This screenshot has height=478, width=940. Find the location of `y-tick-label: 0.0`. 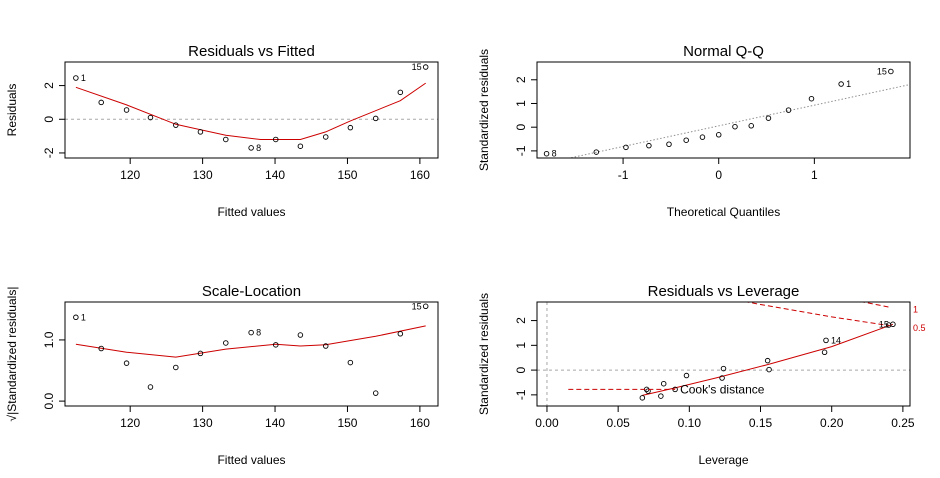

y-tick-label: 0.0 is located at coordinates (49, 400).